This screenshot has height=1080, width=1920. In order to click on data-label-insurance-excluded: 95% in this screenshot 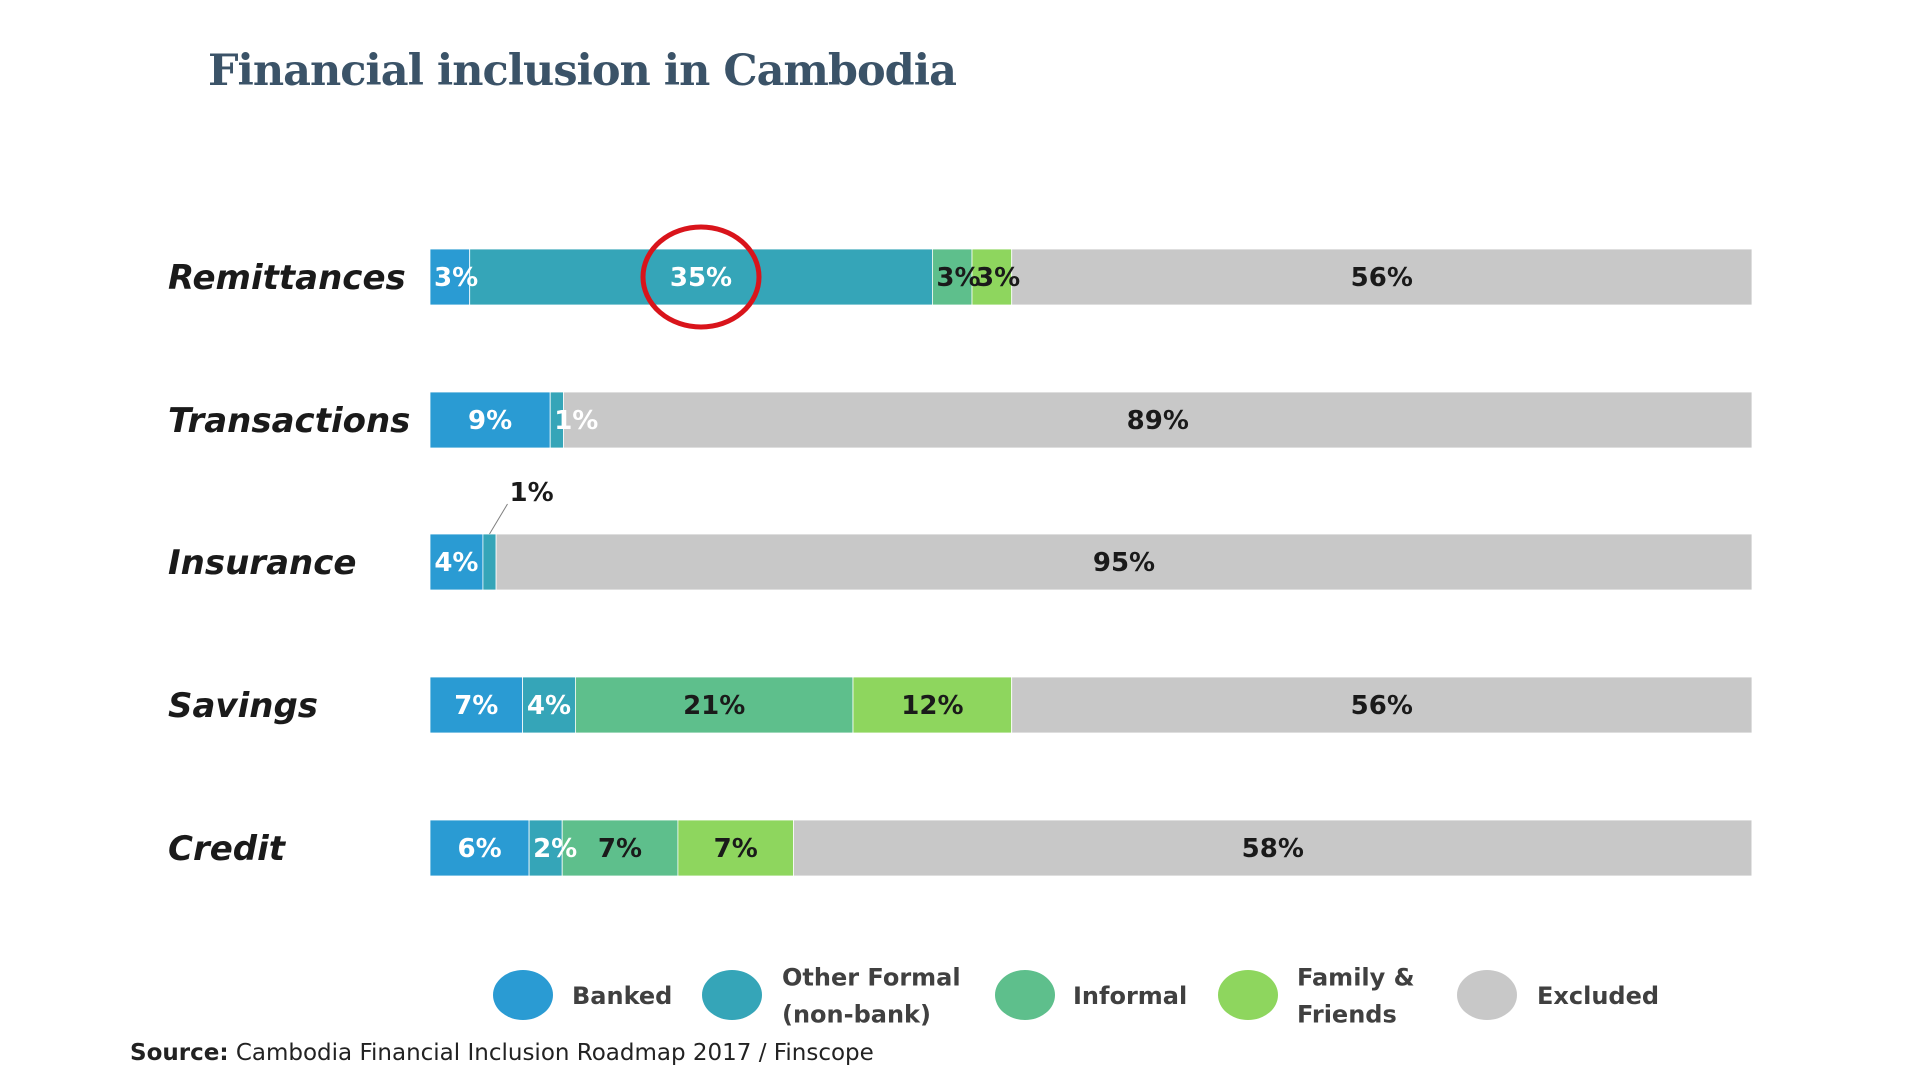, I will do `click(1124, 563)`.